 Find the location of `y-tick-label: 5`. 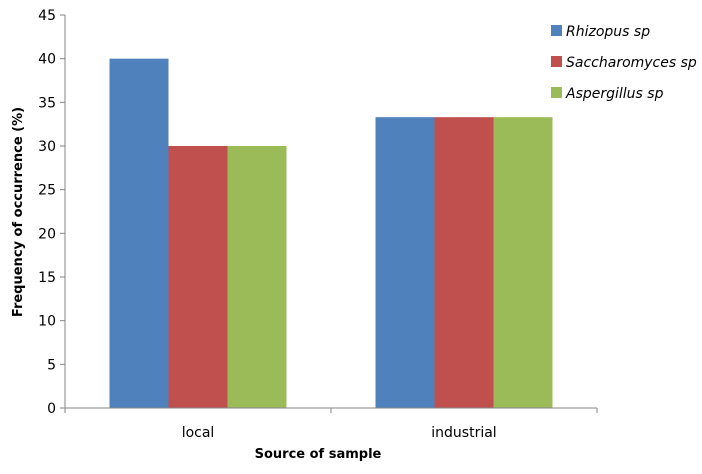

y-tick-label: 5 is located at coordinates (51, 365).